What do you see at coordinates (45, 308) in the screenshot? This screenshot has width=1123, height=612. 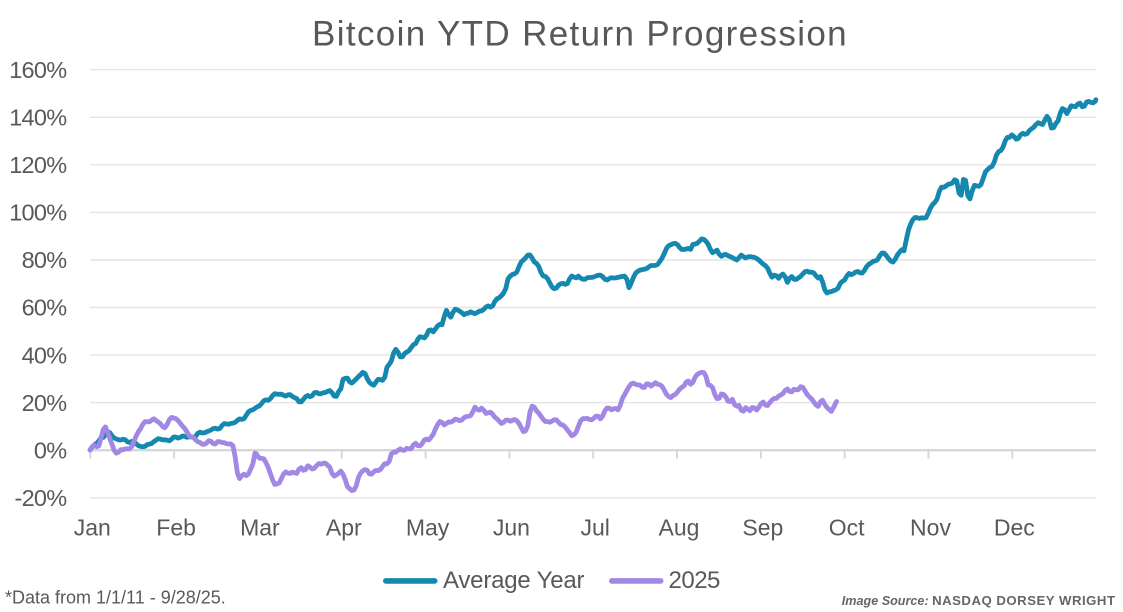 I see `svg-text: 60%` at bounding box center [45, 308].